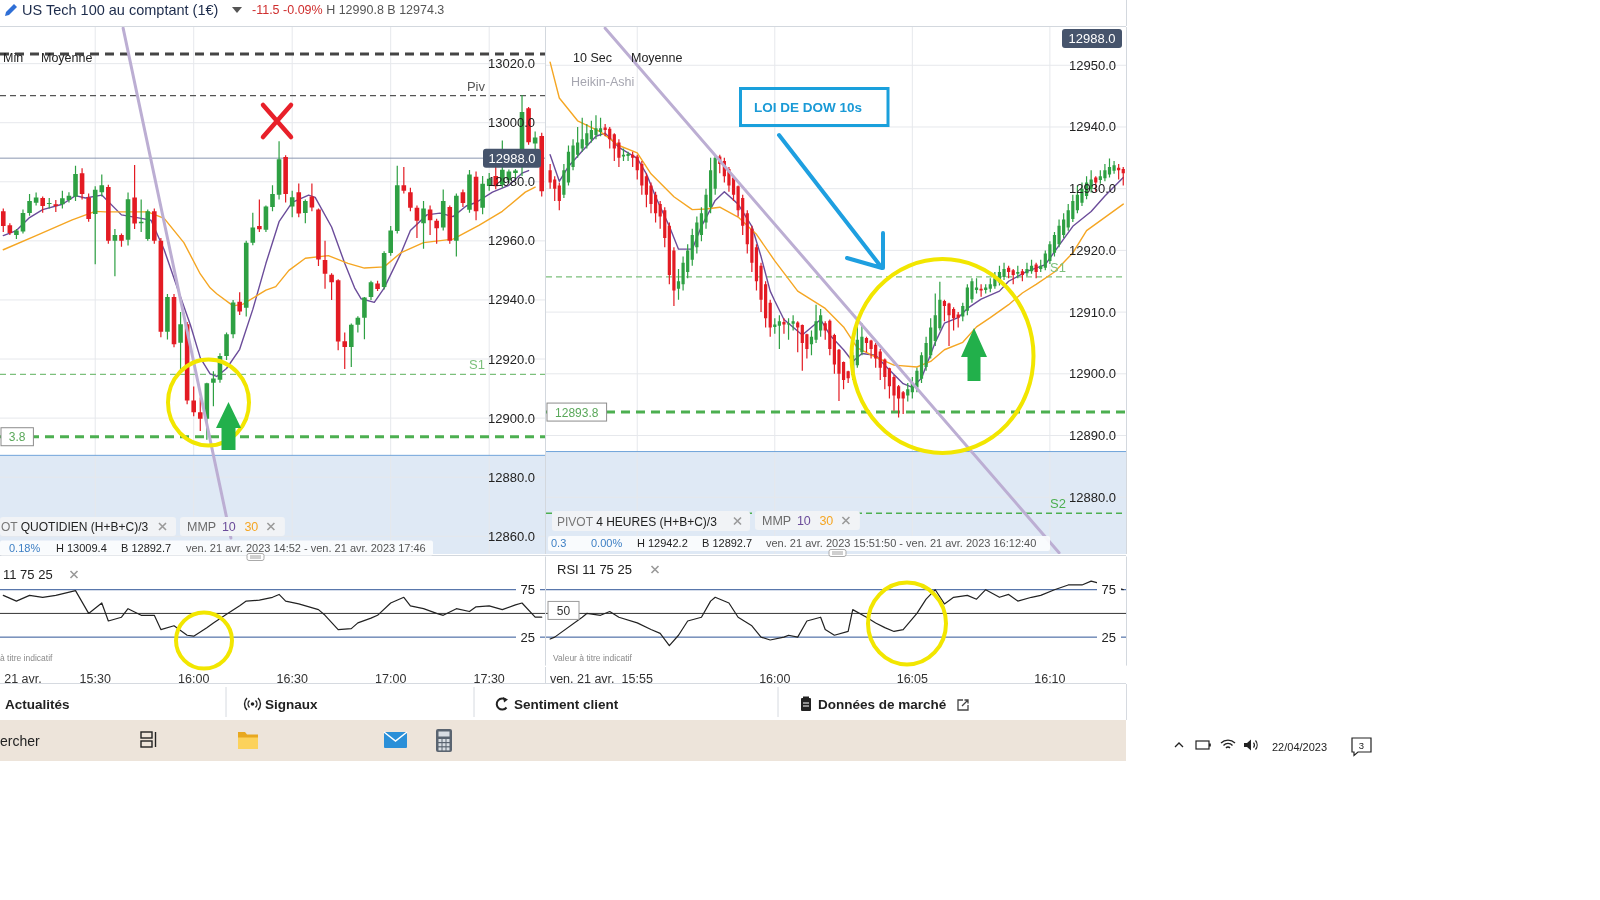 This screenshot has width=1600, height=900. I want to click on y-tick-label: 12960.0, so click(511, 241).